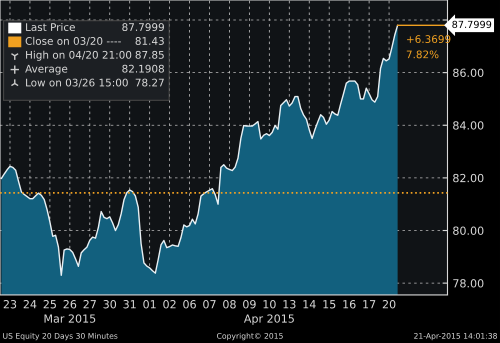  What do you see at coordinates (149, 304) in the screenshot?
I see `x-tick-label: 01` at bounding box center [149, 304].